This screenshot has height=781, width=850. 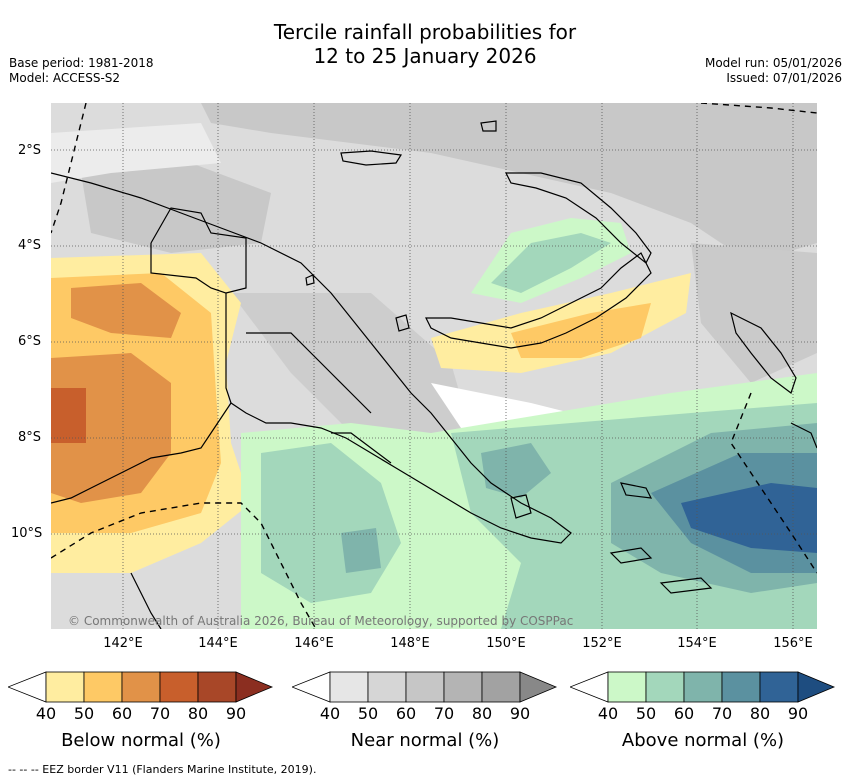 I want to click on base-period: Base period: 1981-2018, so click(x=81, y=63).